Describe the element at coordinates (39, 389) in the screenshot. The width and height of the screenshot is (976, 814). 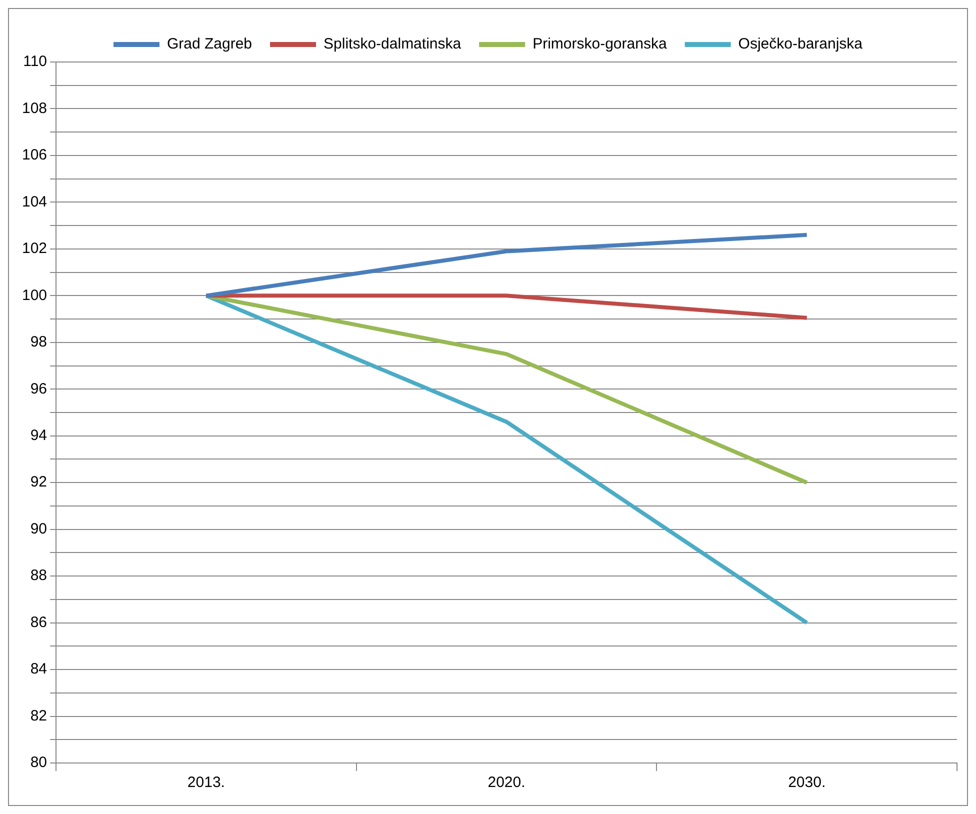
I see `y-tick-label: 96` at that location.